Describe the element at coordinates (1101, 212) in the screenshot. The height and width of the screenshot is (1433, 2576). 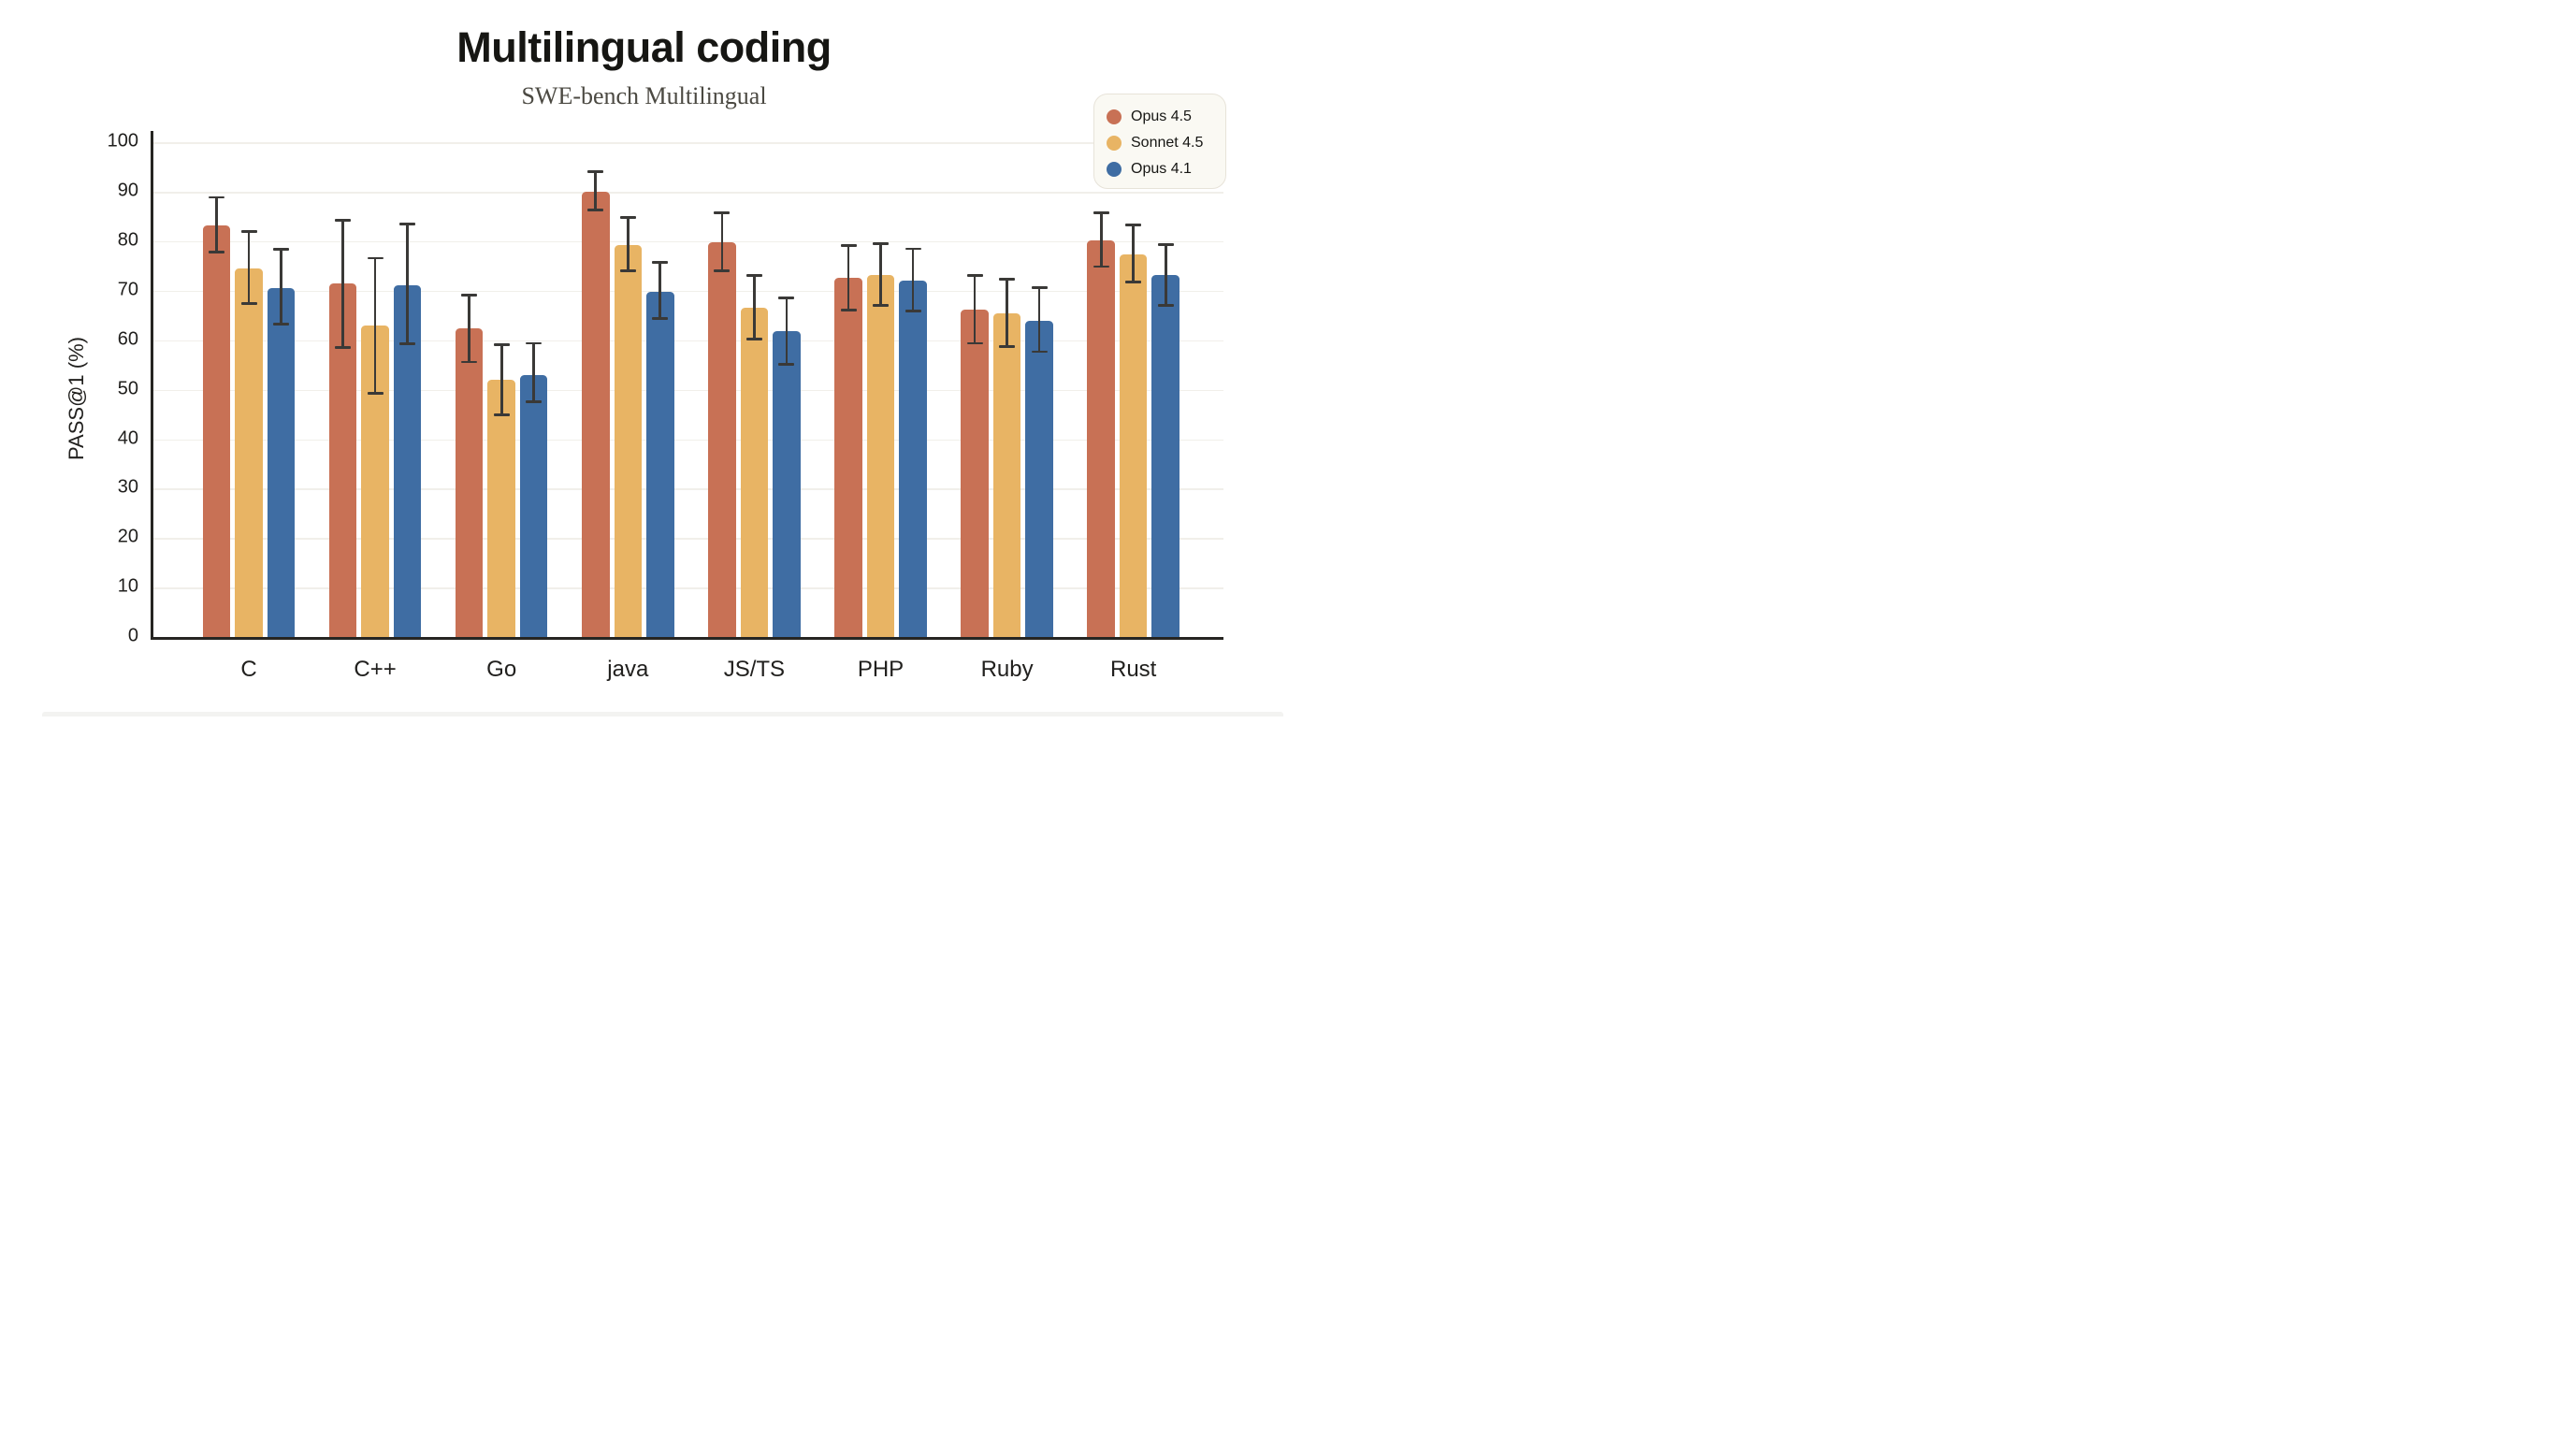
I see `error-cap-high-opus-4-5-rust` at that location.